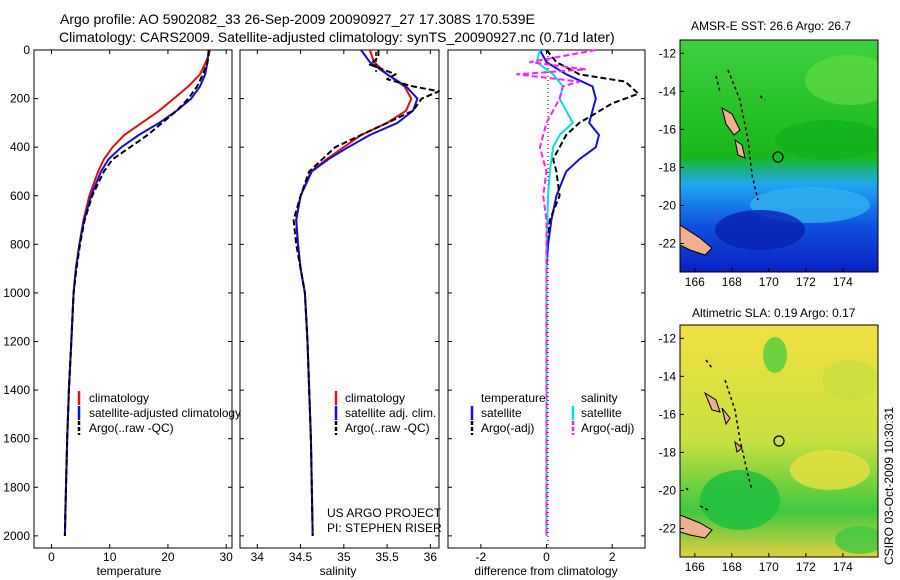 The height and width of the screenshot is (580, 900). I want to click on y-tick-label: 1200, so click(16, 342).